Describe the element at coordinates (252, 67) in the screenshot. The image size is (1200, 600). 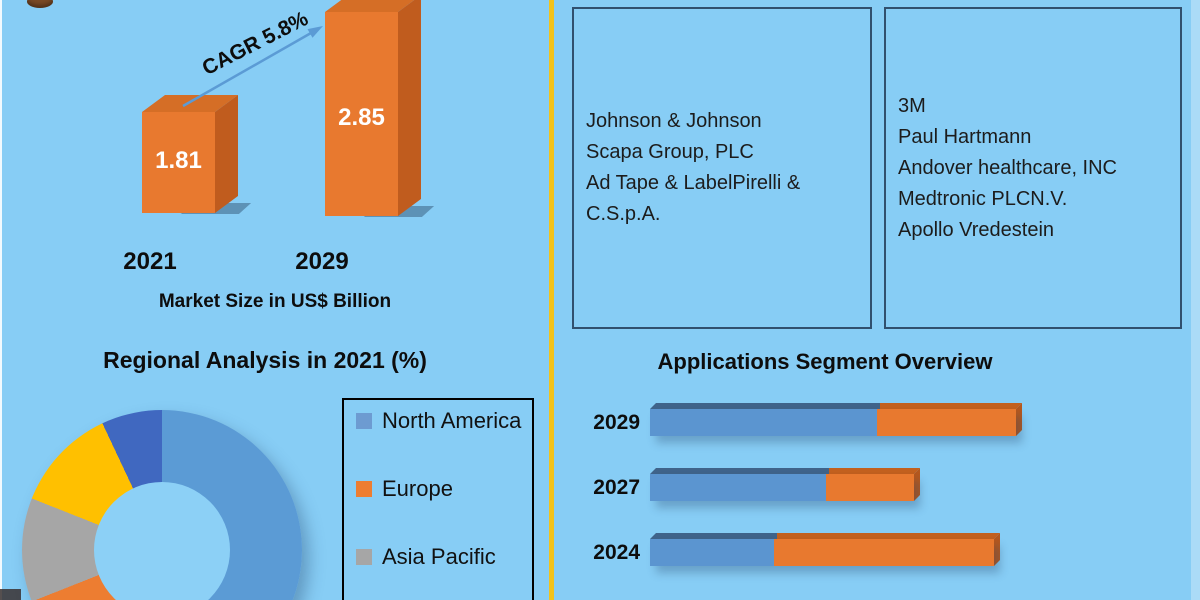
I see `trend-arrow-icon` at that location.